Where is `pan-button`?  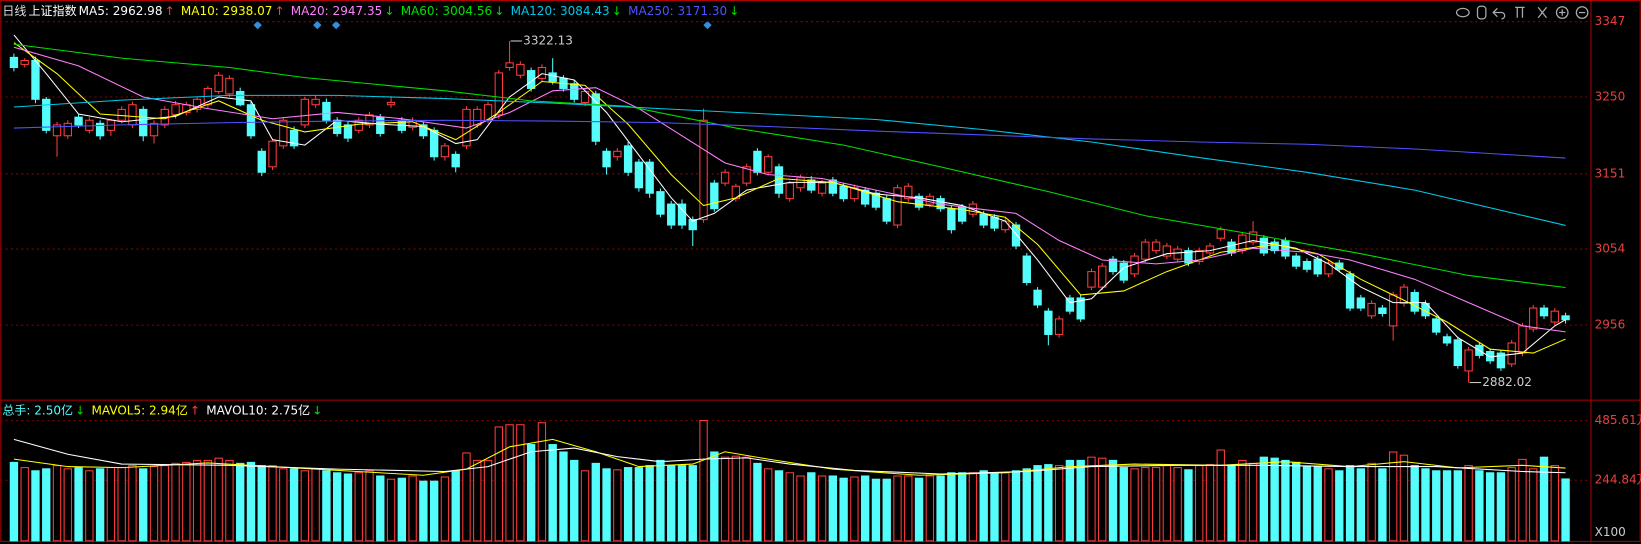 pan-button is located at coordinates (1481, 12).